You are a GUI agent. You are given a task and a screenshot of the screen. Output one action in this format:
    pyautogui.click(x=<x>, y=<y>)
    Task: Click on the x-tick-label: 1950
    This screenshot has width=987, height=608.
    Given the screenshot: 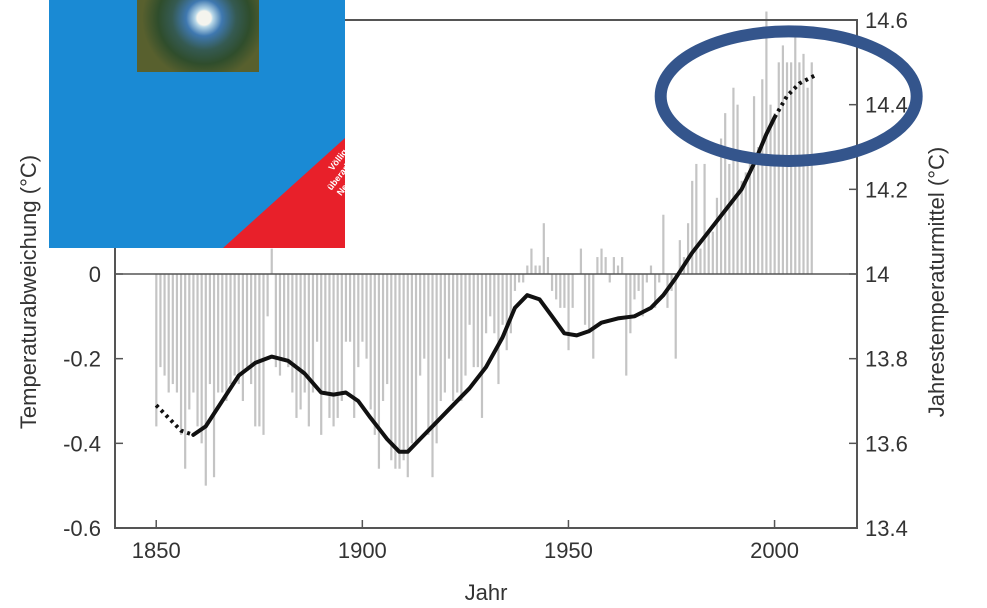 What is the action you would take?
    pyautogui.click(x=568, y=550)
    